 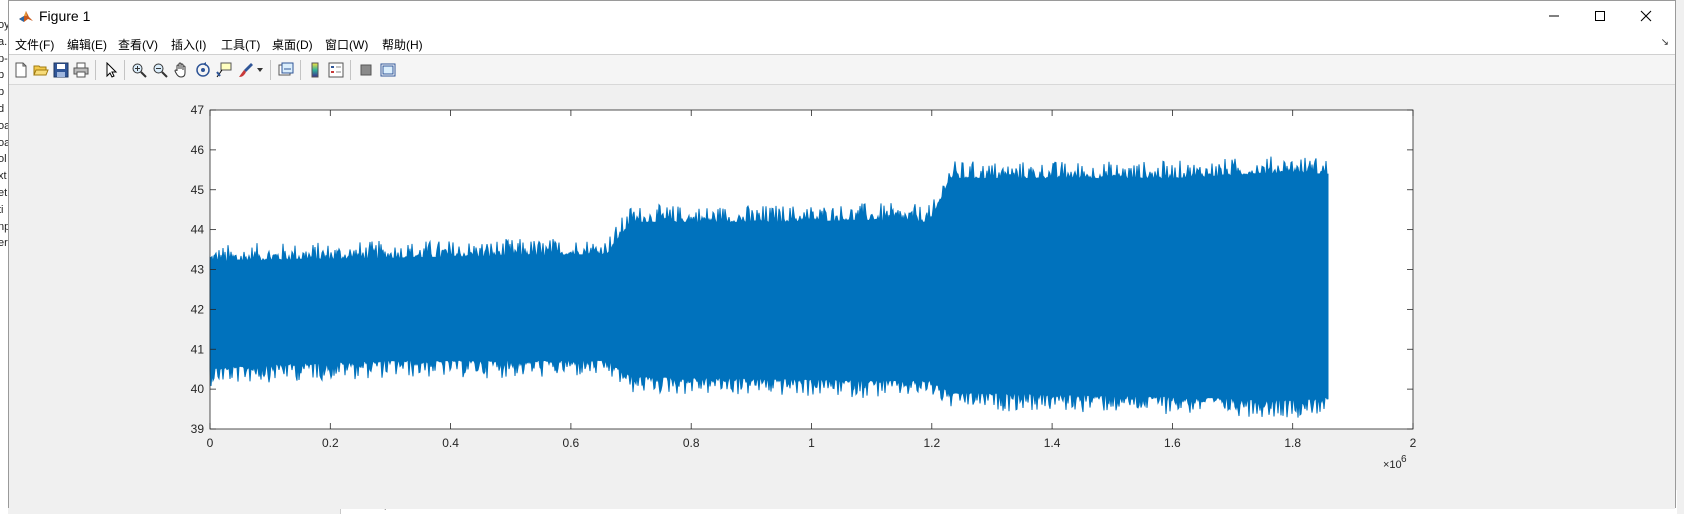 I want to click on insert-colorbar-icon, so click(x=315, y=70).